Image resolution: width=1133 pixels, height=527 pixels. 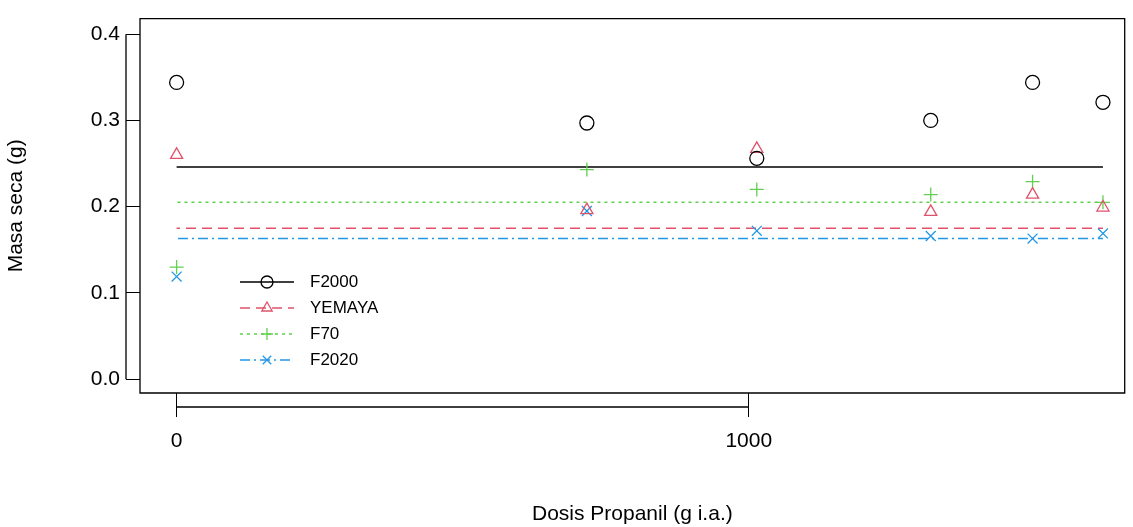 I want to click on y-tick-label: 0.2, so click(x=105, y=205).